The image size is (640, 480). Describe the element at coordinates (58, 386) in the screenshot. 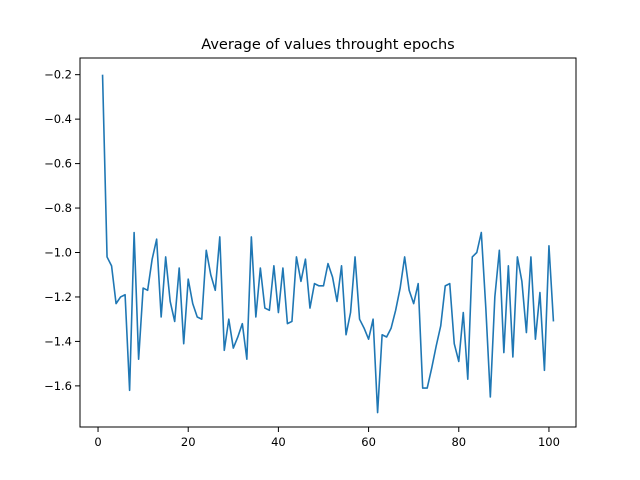

I see `y-tick-label: −1.6` at that location.